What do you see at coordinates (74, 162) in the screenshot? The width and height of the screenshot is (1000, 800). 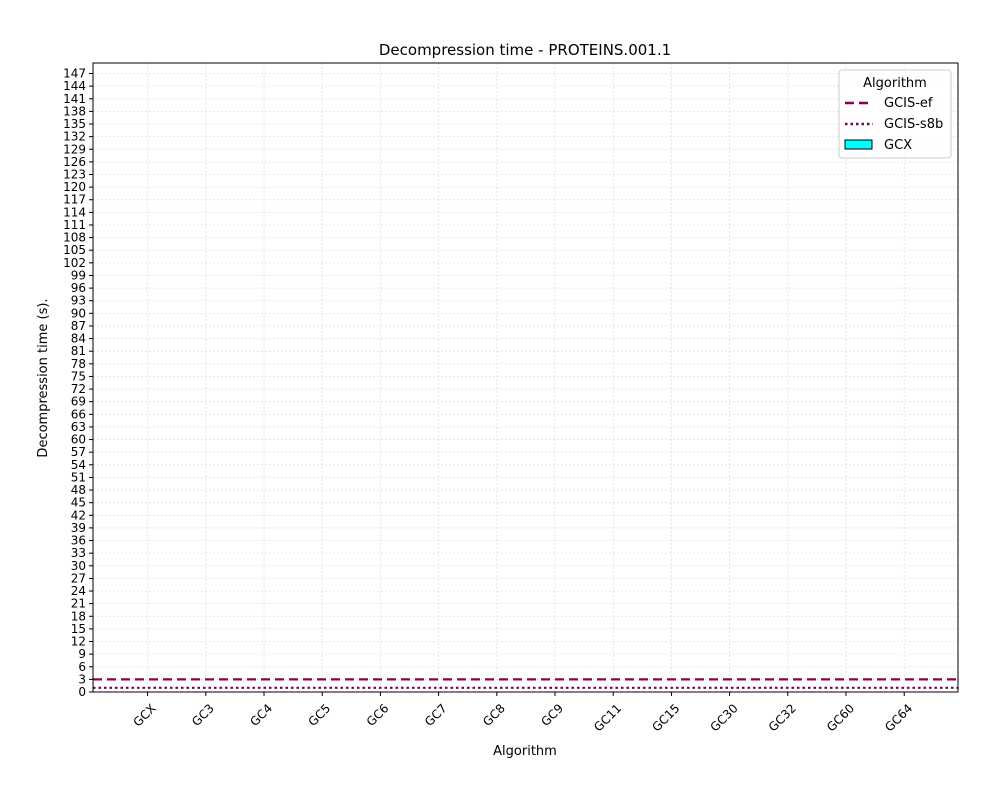 I see `y-tick-label: 126` at bounding box center [74, 162].